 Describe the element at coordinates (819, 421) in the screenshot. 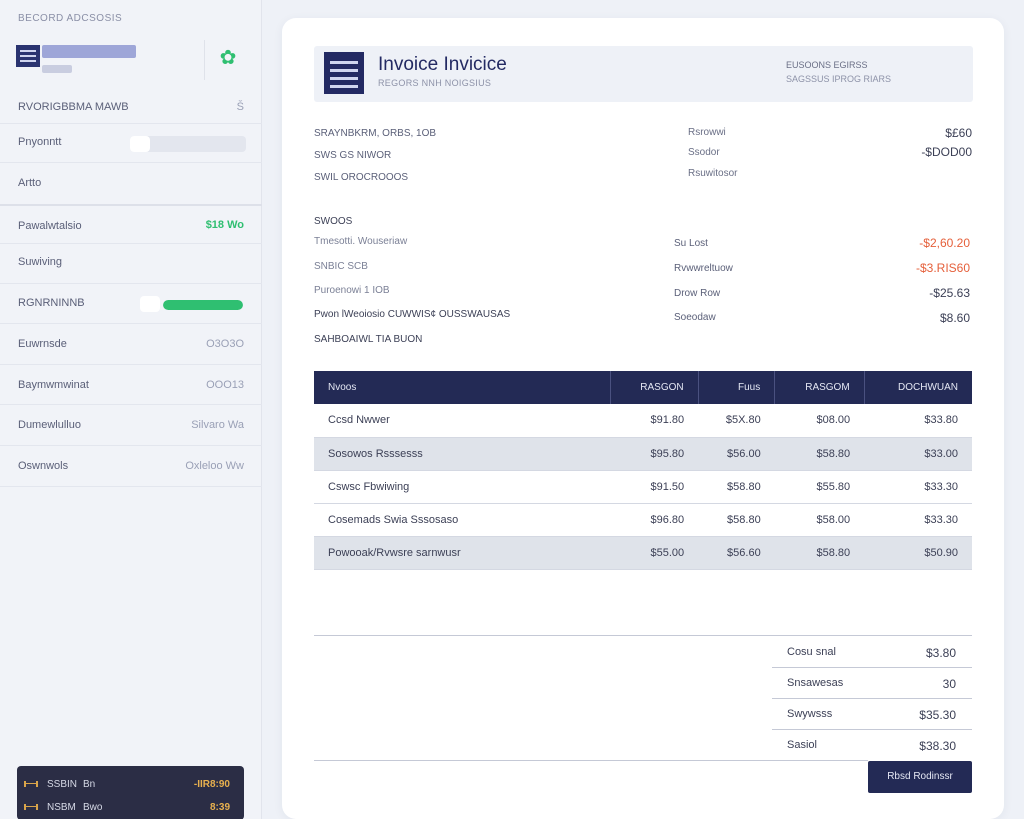

I see `table-cell: $08.00` at that location.